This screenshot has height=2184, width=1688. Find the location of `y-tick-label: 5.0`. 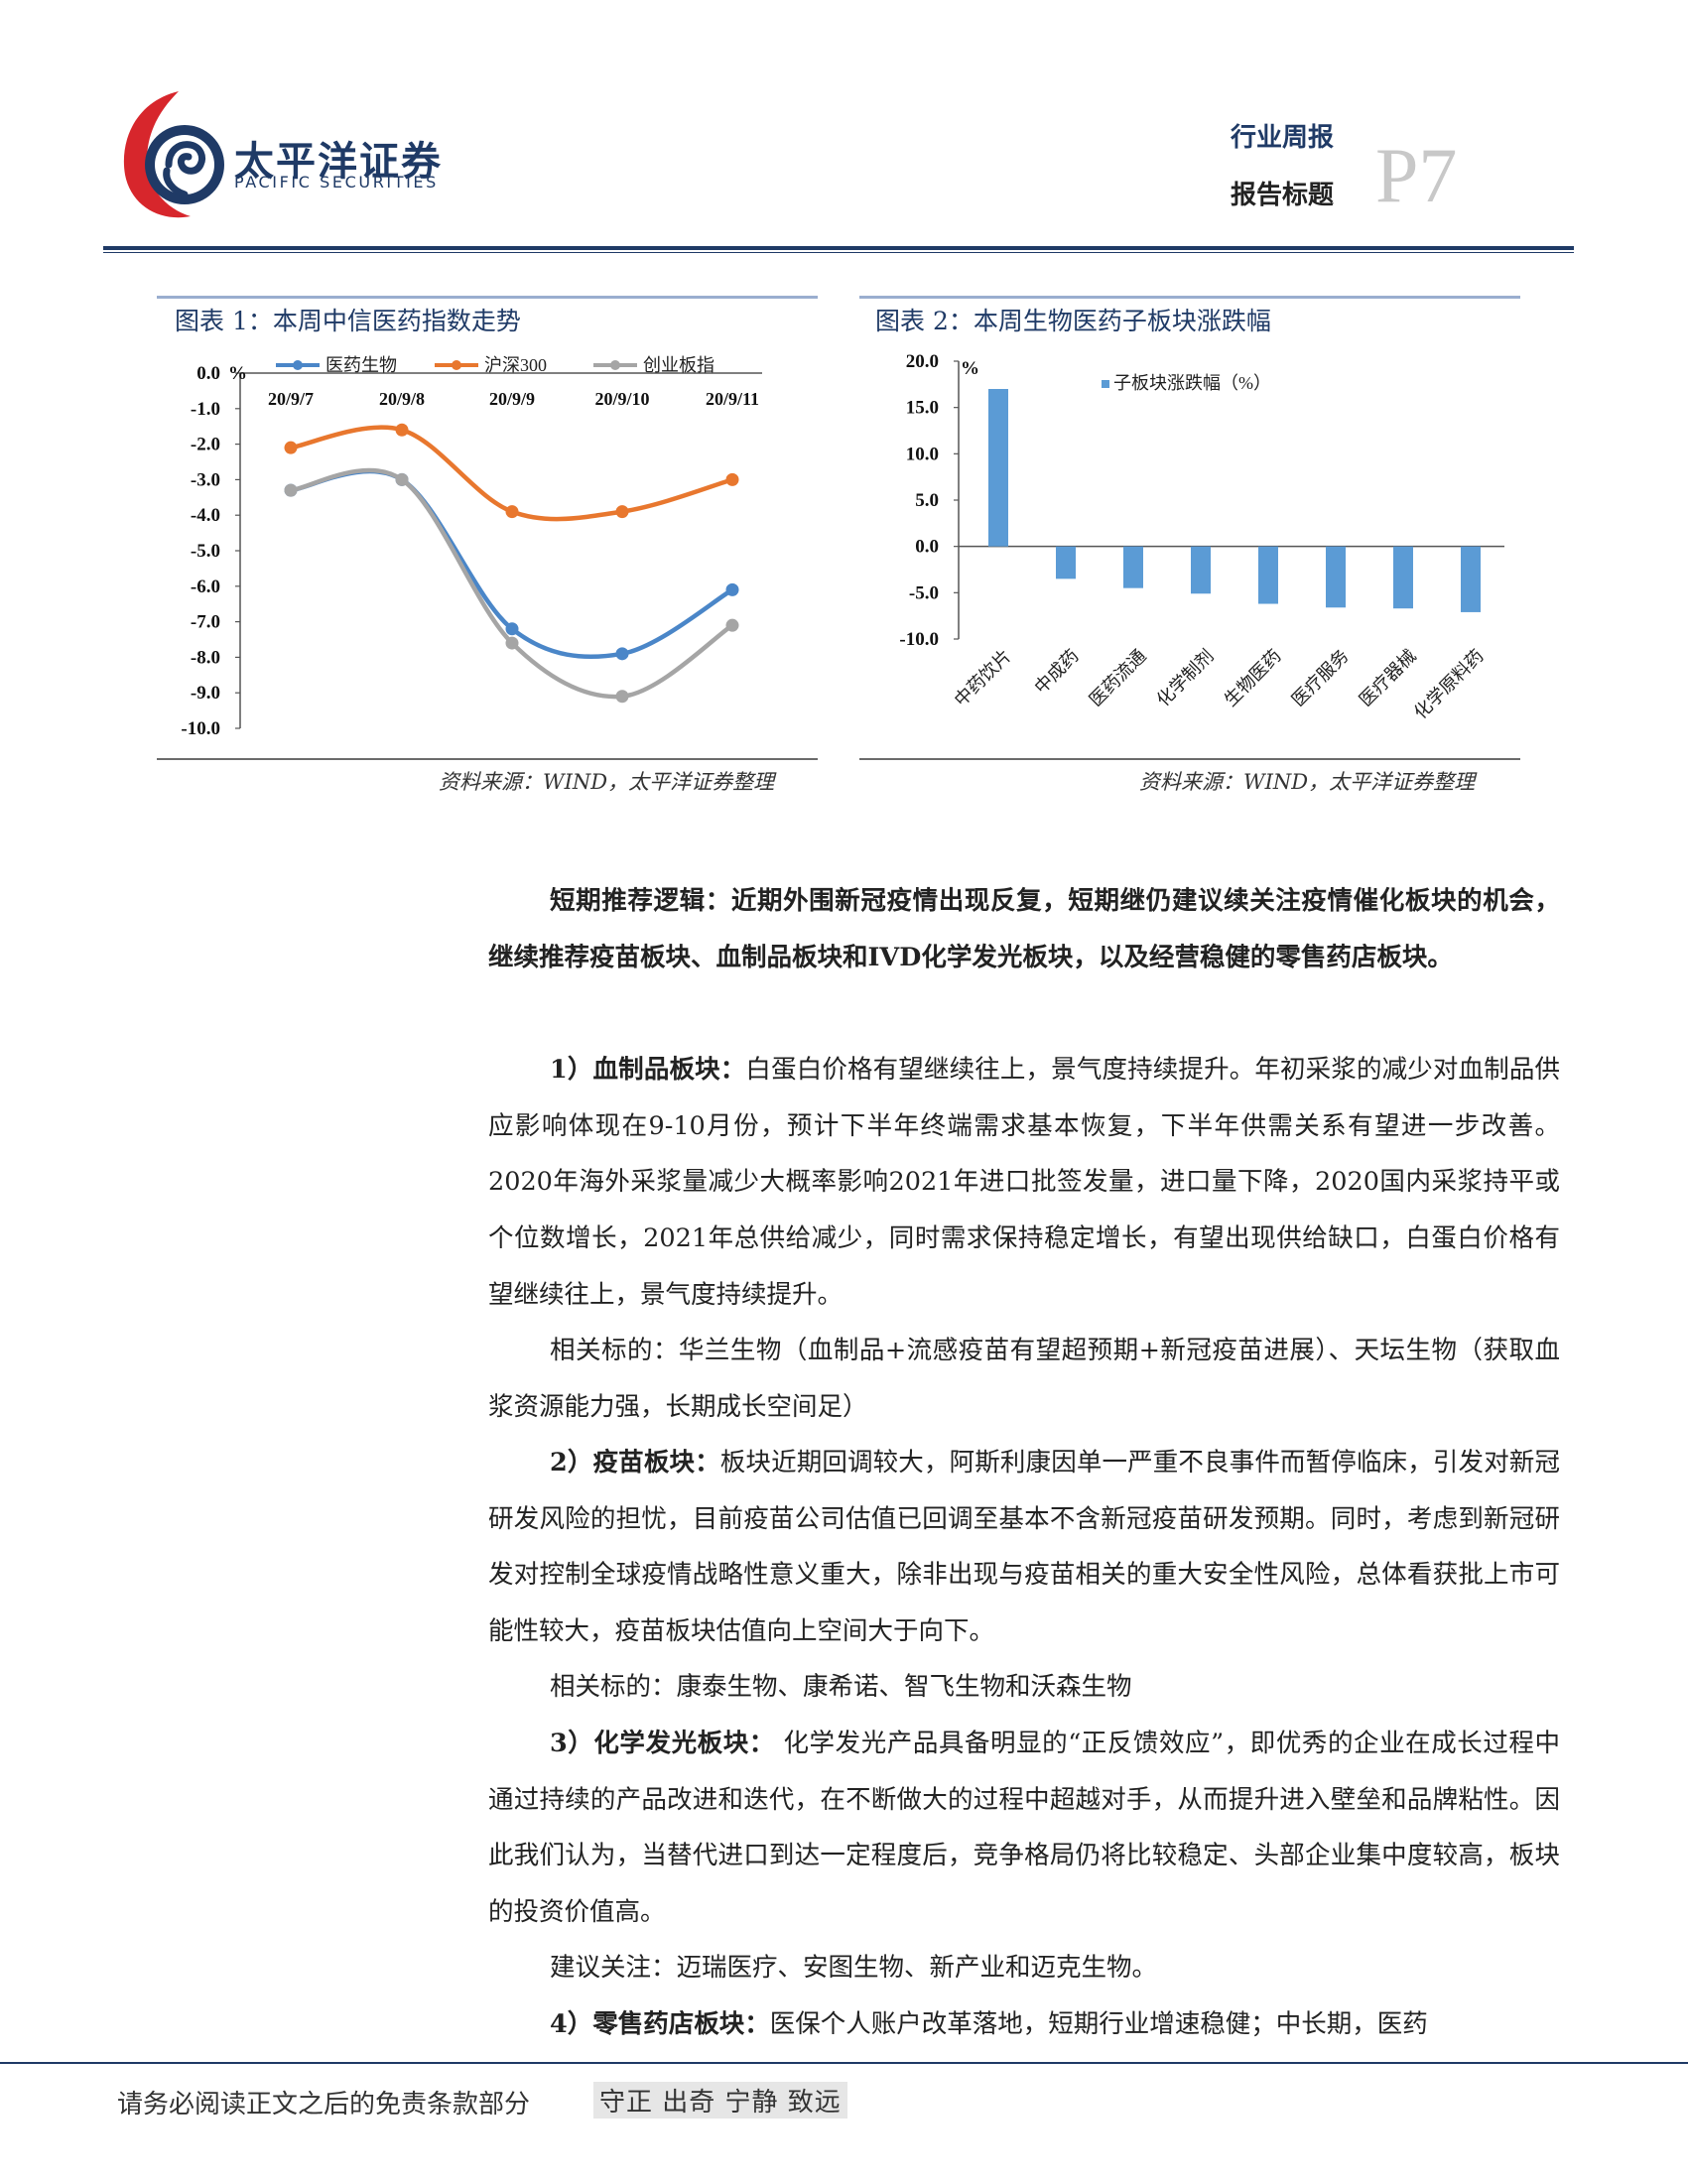

y-tick-label: 5.0 is located at coordinates (927, 500).